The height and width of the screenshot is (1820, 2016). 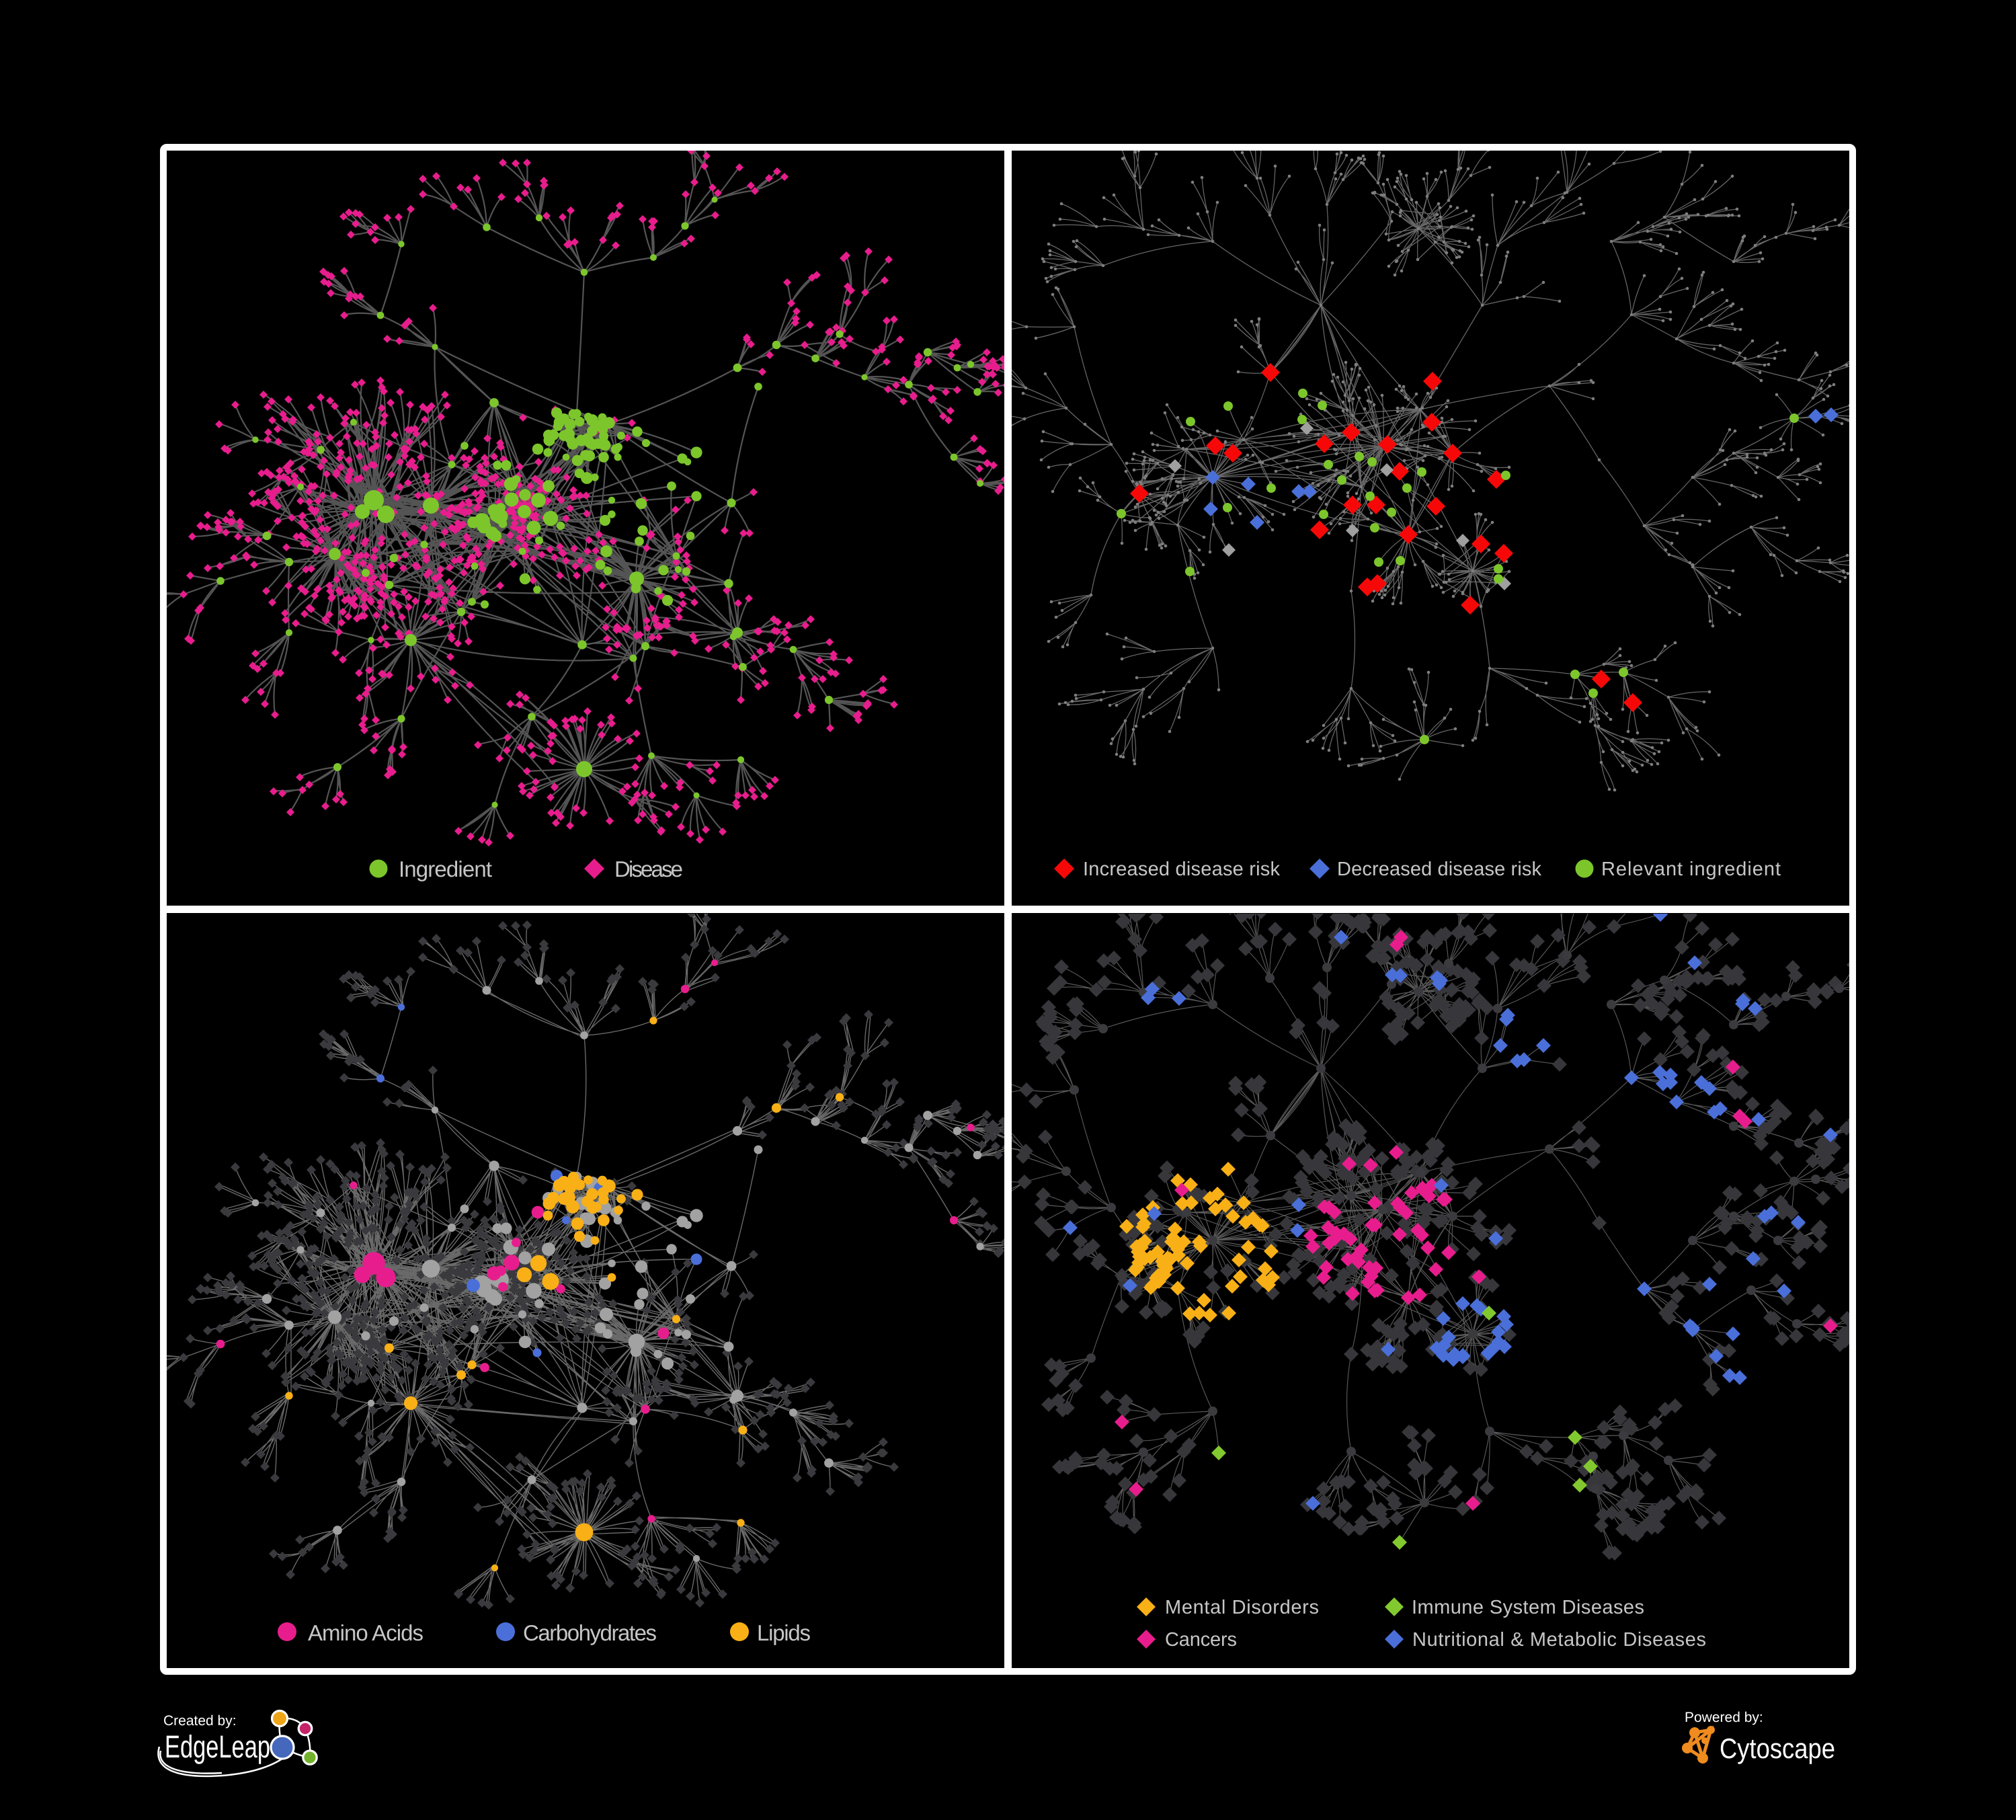 What do you see at coordinates (1528, 1607) in the screenshot?
I see `svg-text: Immune System Diseases` at bounding box center [1528, 1607].